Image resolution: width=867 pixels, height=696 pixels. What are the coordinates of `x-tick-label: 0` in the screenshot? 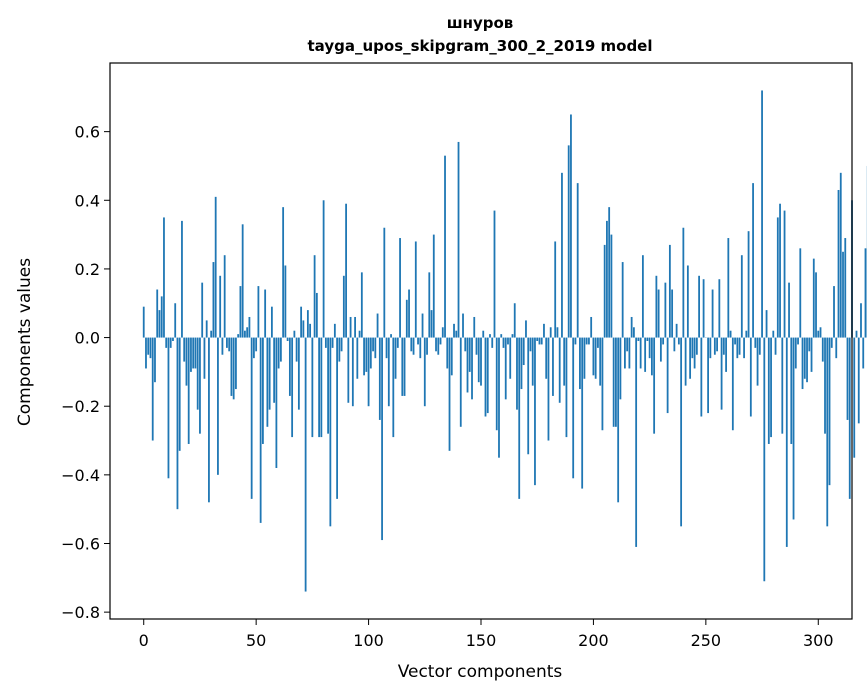 It's located at (144, 640).